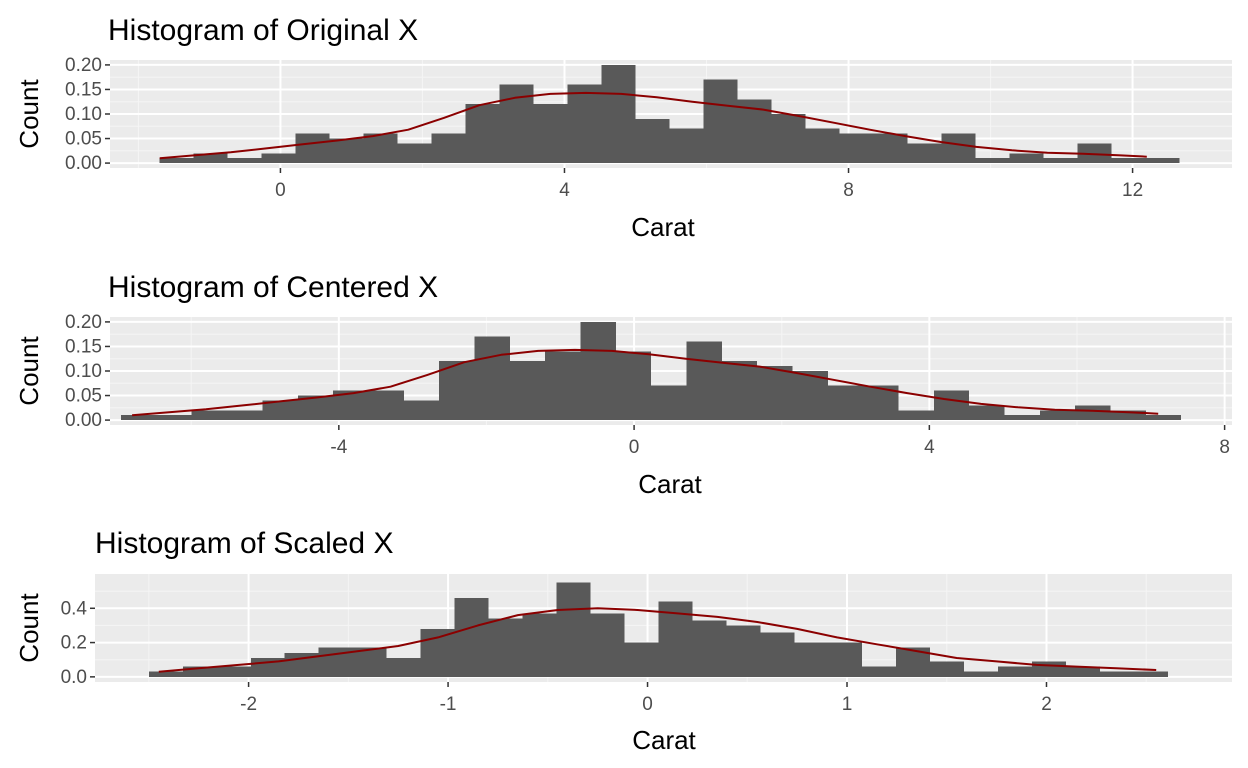  What do you see at coordinates (248, 704) in the screenshot?
I see `x-tick-label: -2` at bounding box center [248, 704].